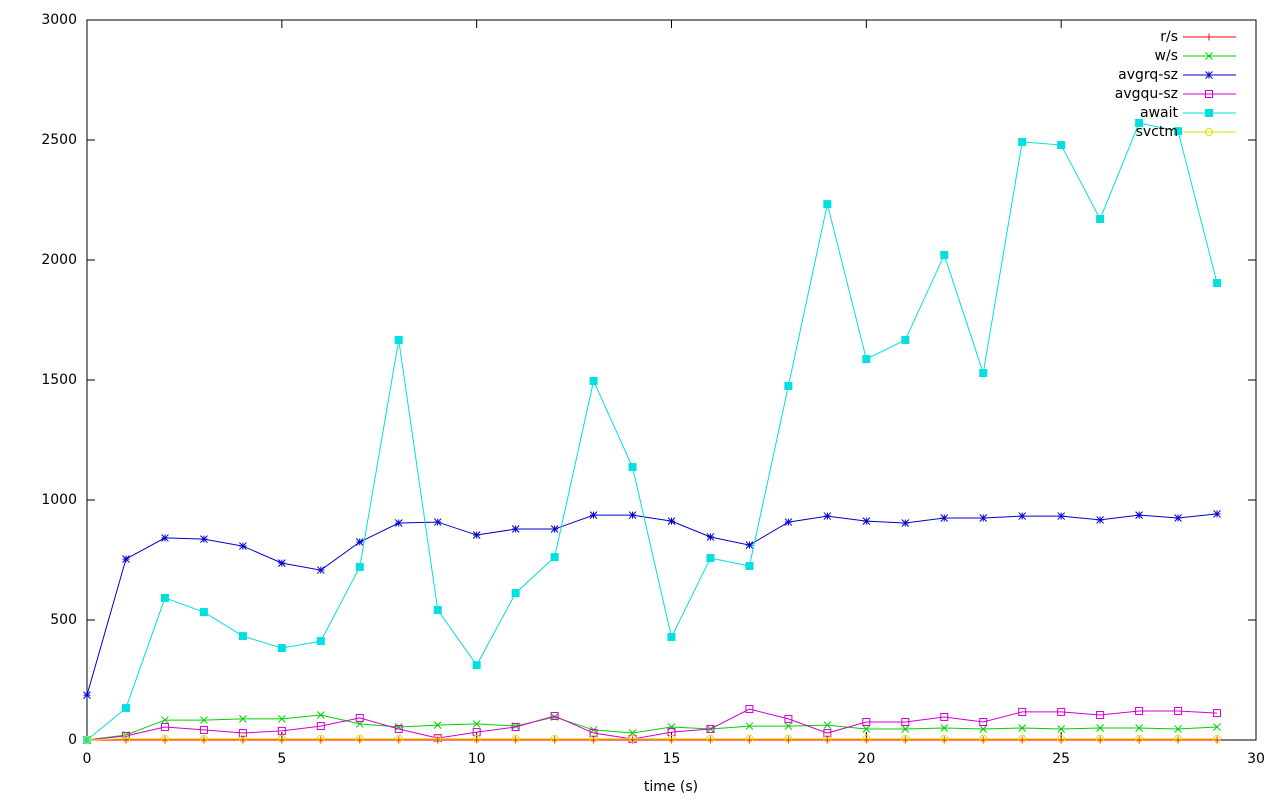  Describe the element at coordinates (59, 20) in the screenshot. I see `y-tick-label: 3000` at that location.